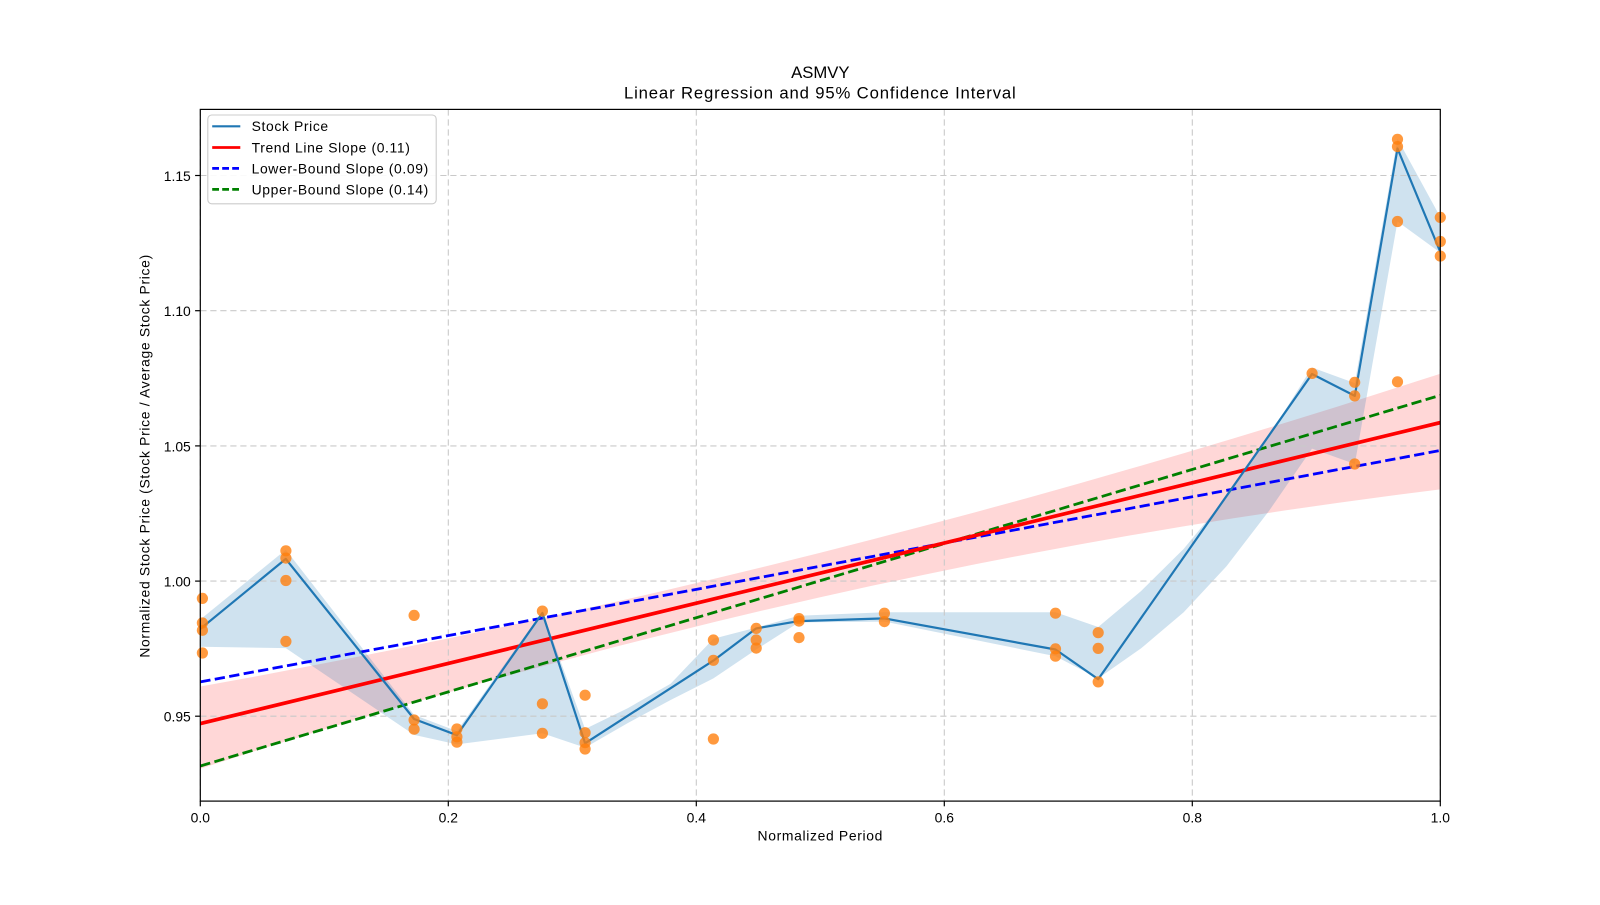 The image size is (1600, 905). I want to click on svg-text: 0.6, so click(945, 818).